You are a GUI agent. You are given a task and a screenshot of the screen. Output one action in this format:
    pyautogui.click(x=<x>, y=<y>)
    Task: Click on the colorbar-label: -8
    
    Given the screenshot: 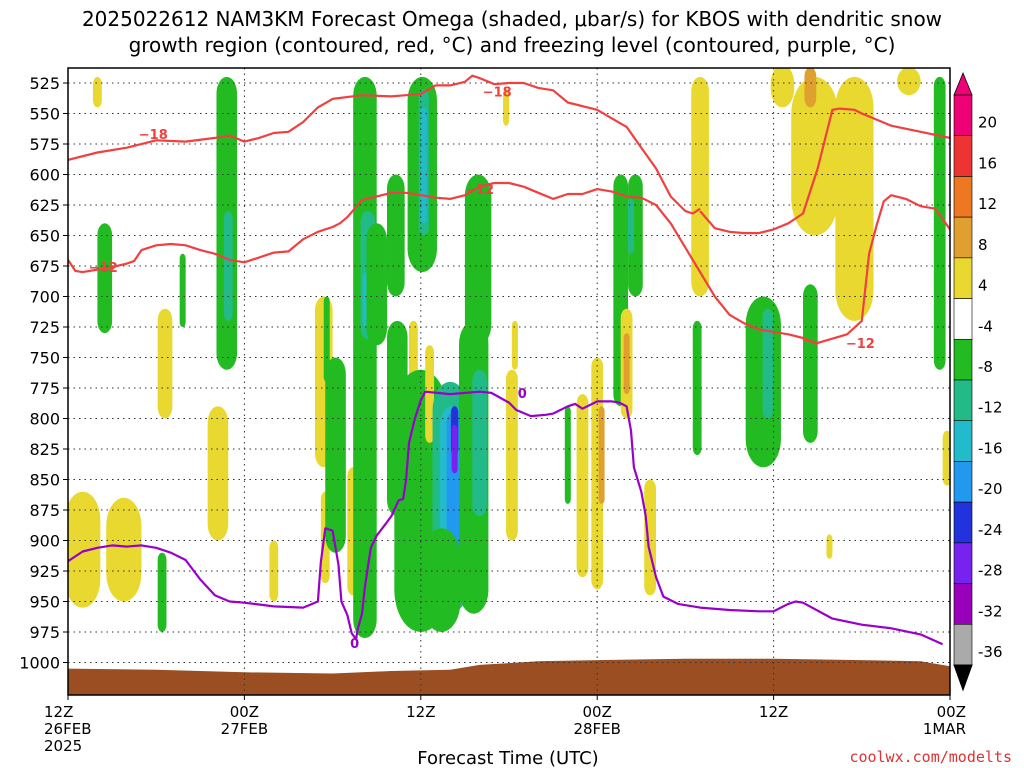 What is the action you would take?
    pyautogui.click(x=985, y=367)
    